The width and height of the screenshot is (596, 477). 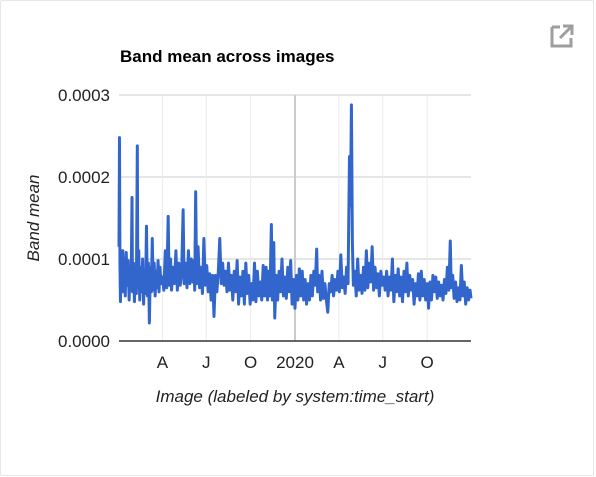 What do you see at coordinates (562, 36) in the screenshot?
I see `external-link-icon` at bounding box center [562, 36].